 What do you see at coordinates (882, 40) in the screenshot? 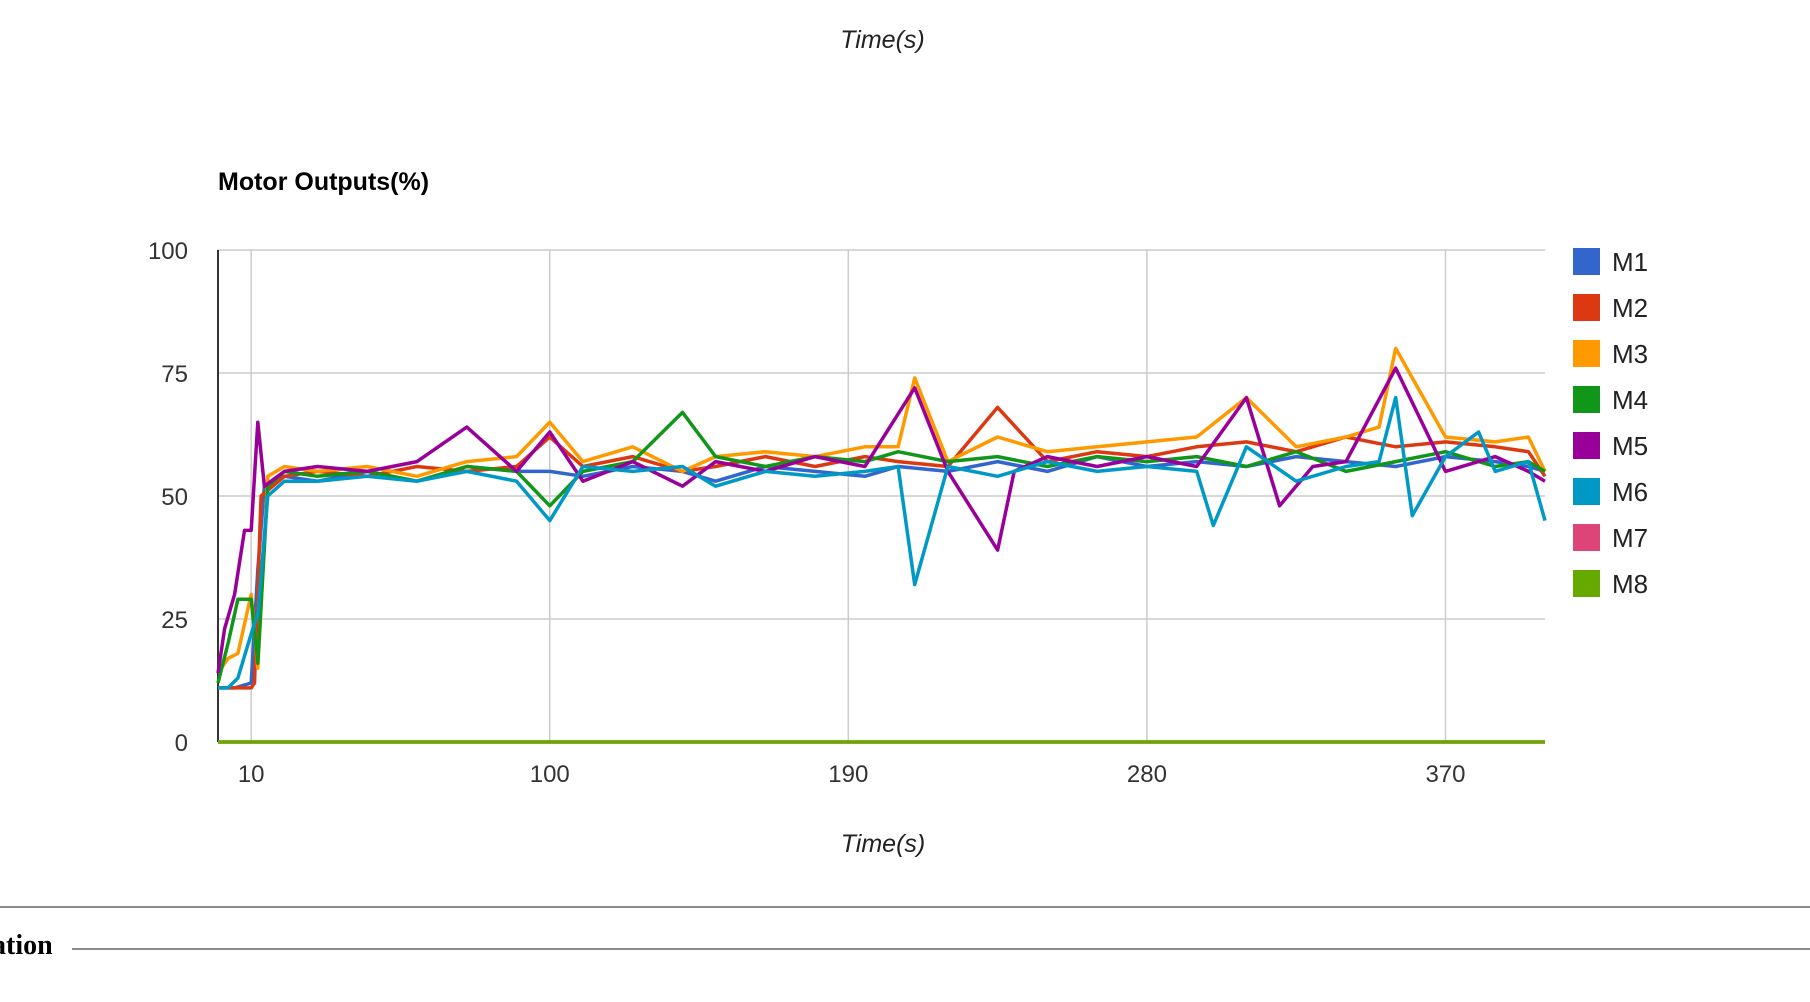
I see `top-axis-title: Time(s)` at bounding box center [882, 40].